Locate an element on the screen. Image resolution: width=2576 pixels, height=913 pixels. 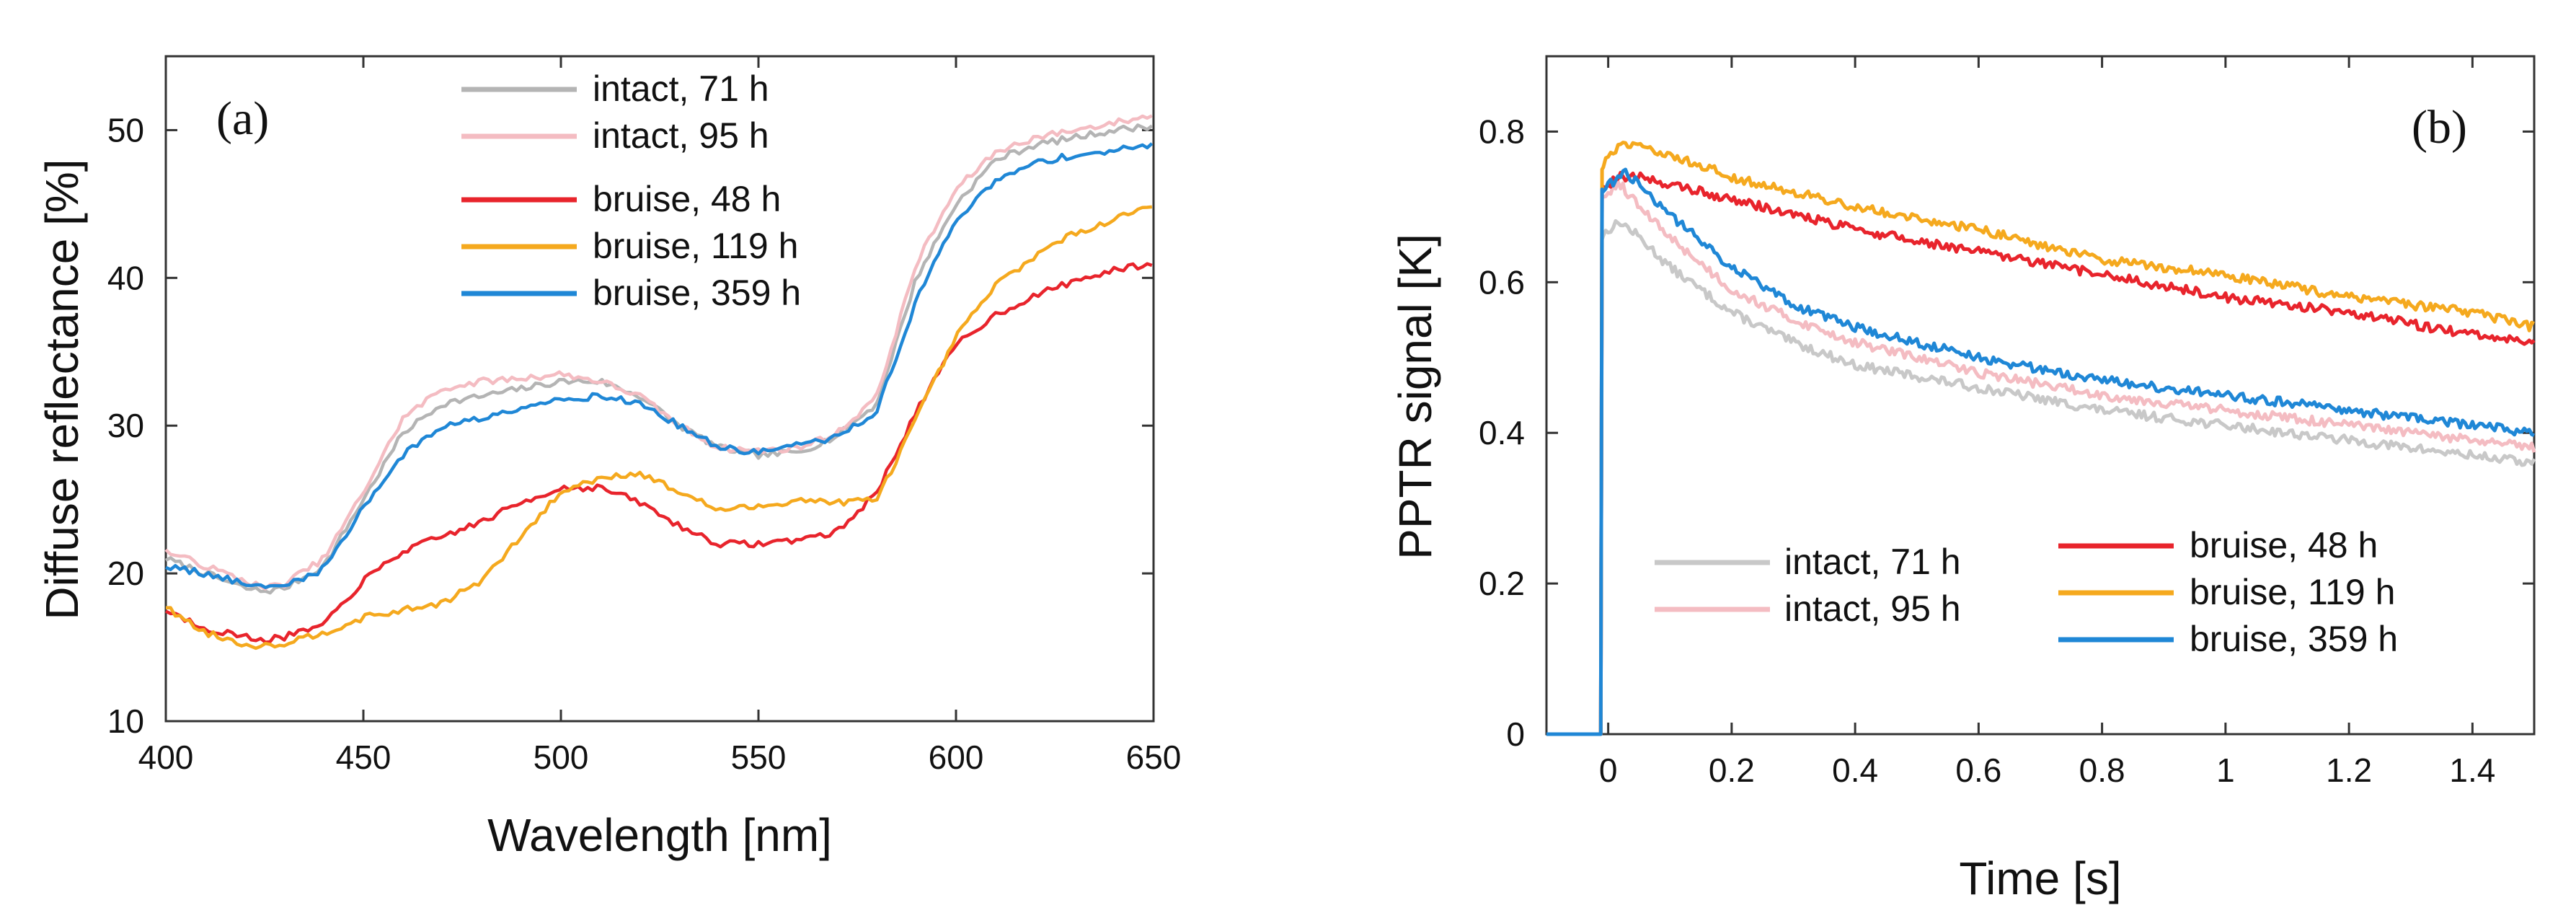
panel-b-legend-label: intact, 71 h is located at coordinates (1872, 562).